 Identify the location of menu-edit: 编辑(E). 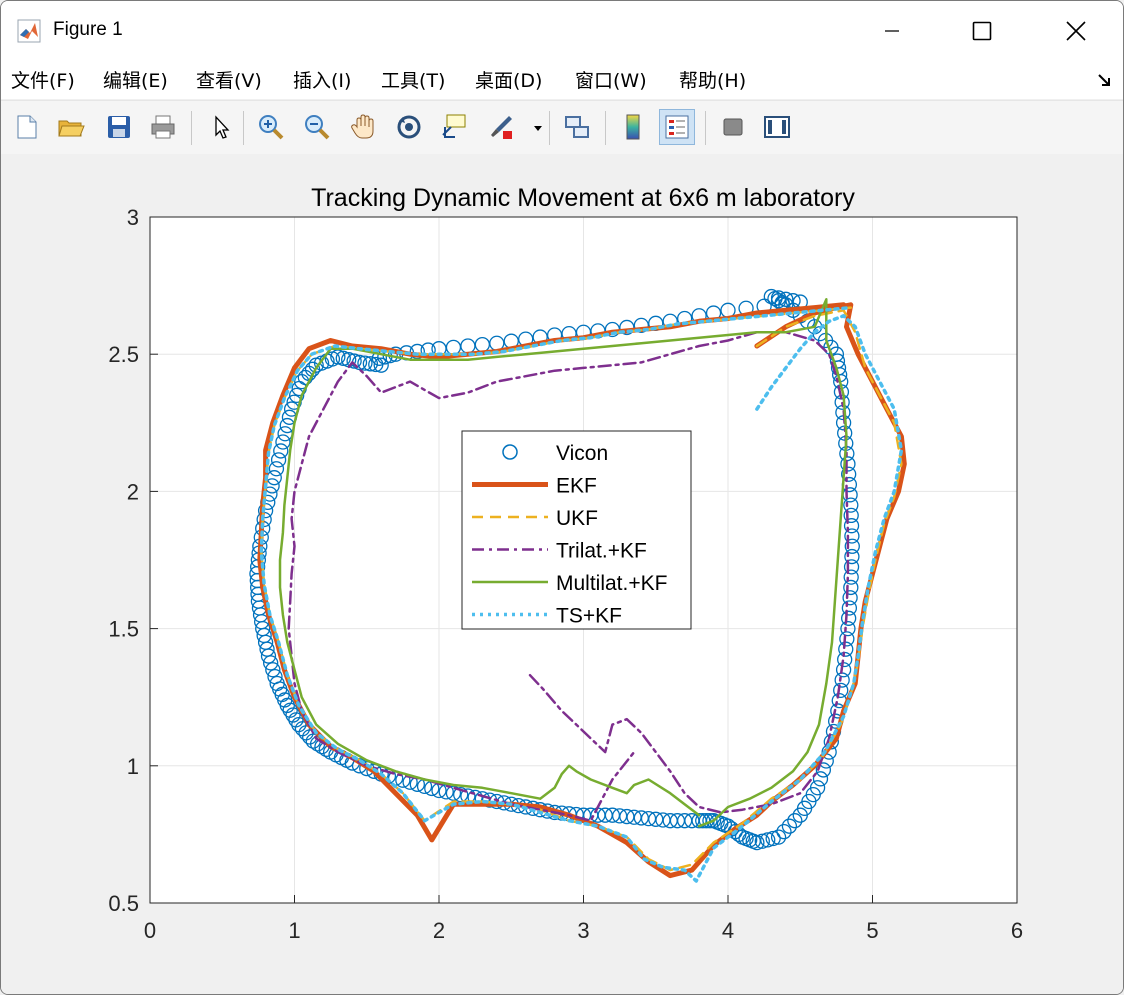
(135, 81).